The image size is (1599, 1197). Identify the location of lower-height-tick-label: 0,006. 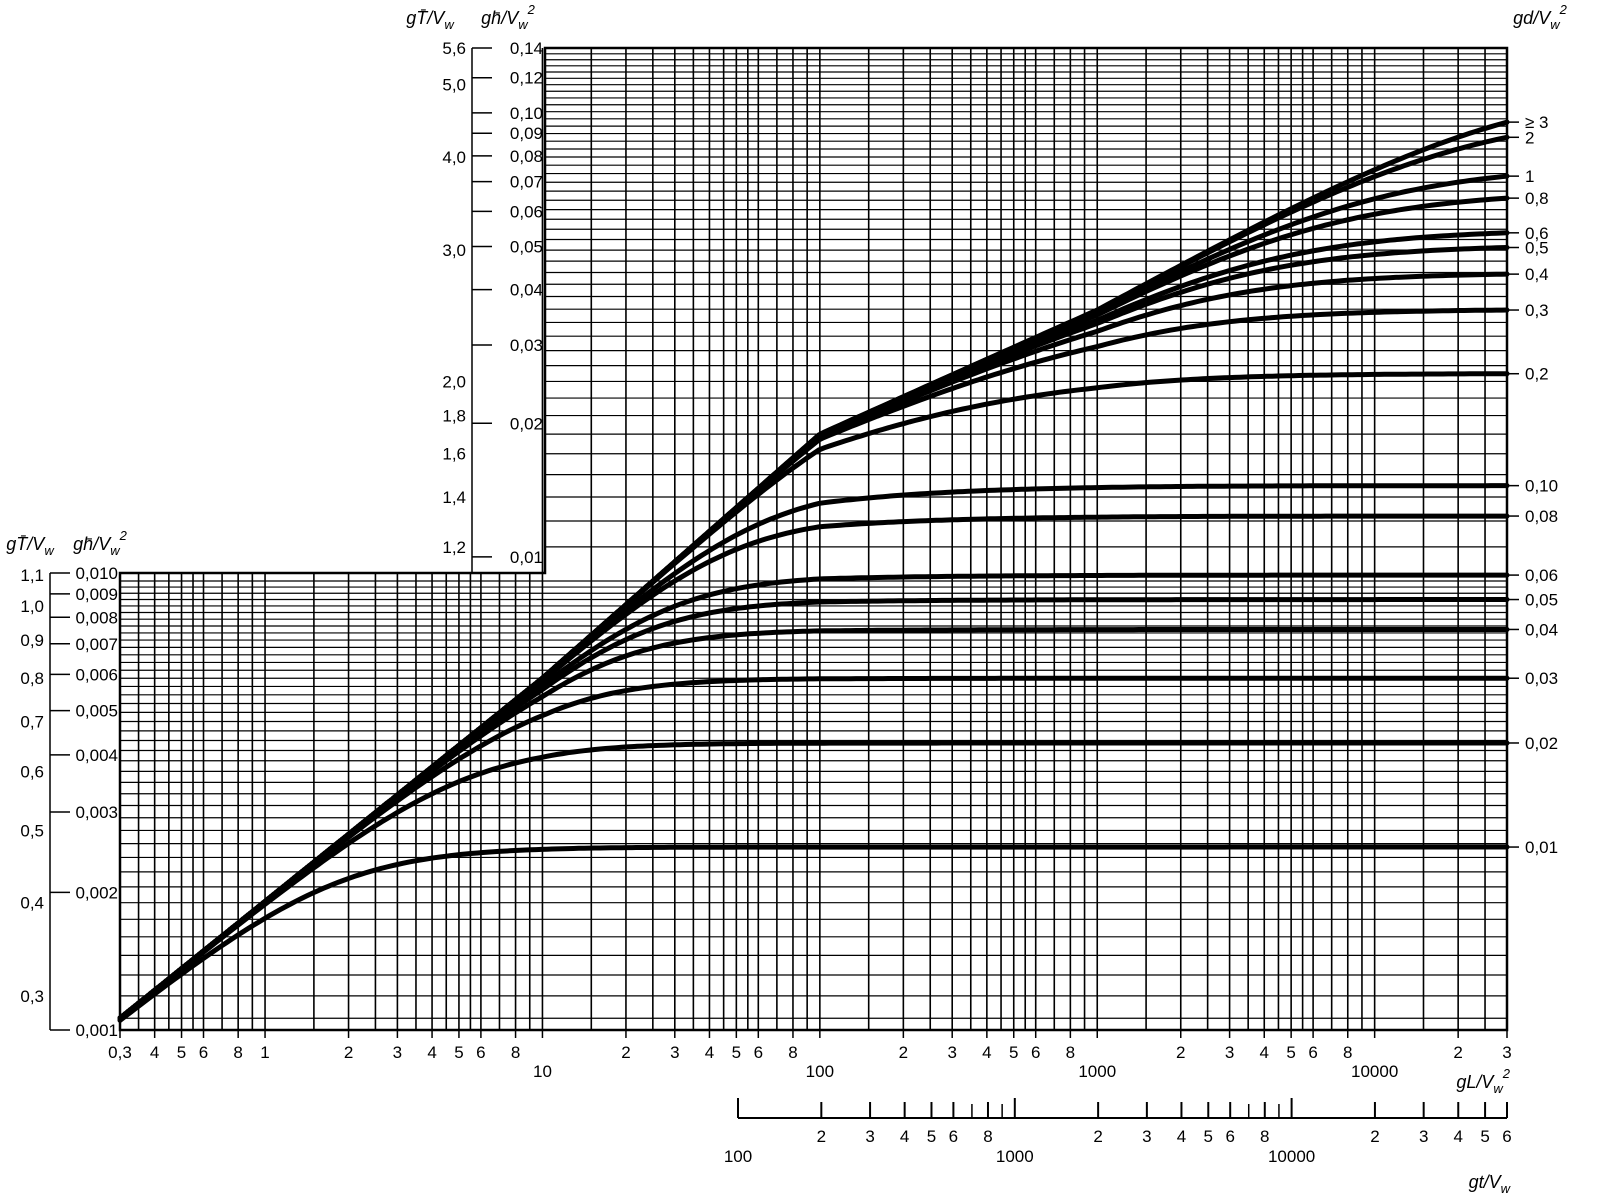
(96, 674).